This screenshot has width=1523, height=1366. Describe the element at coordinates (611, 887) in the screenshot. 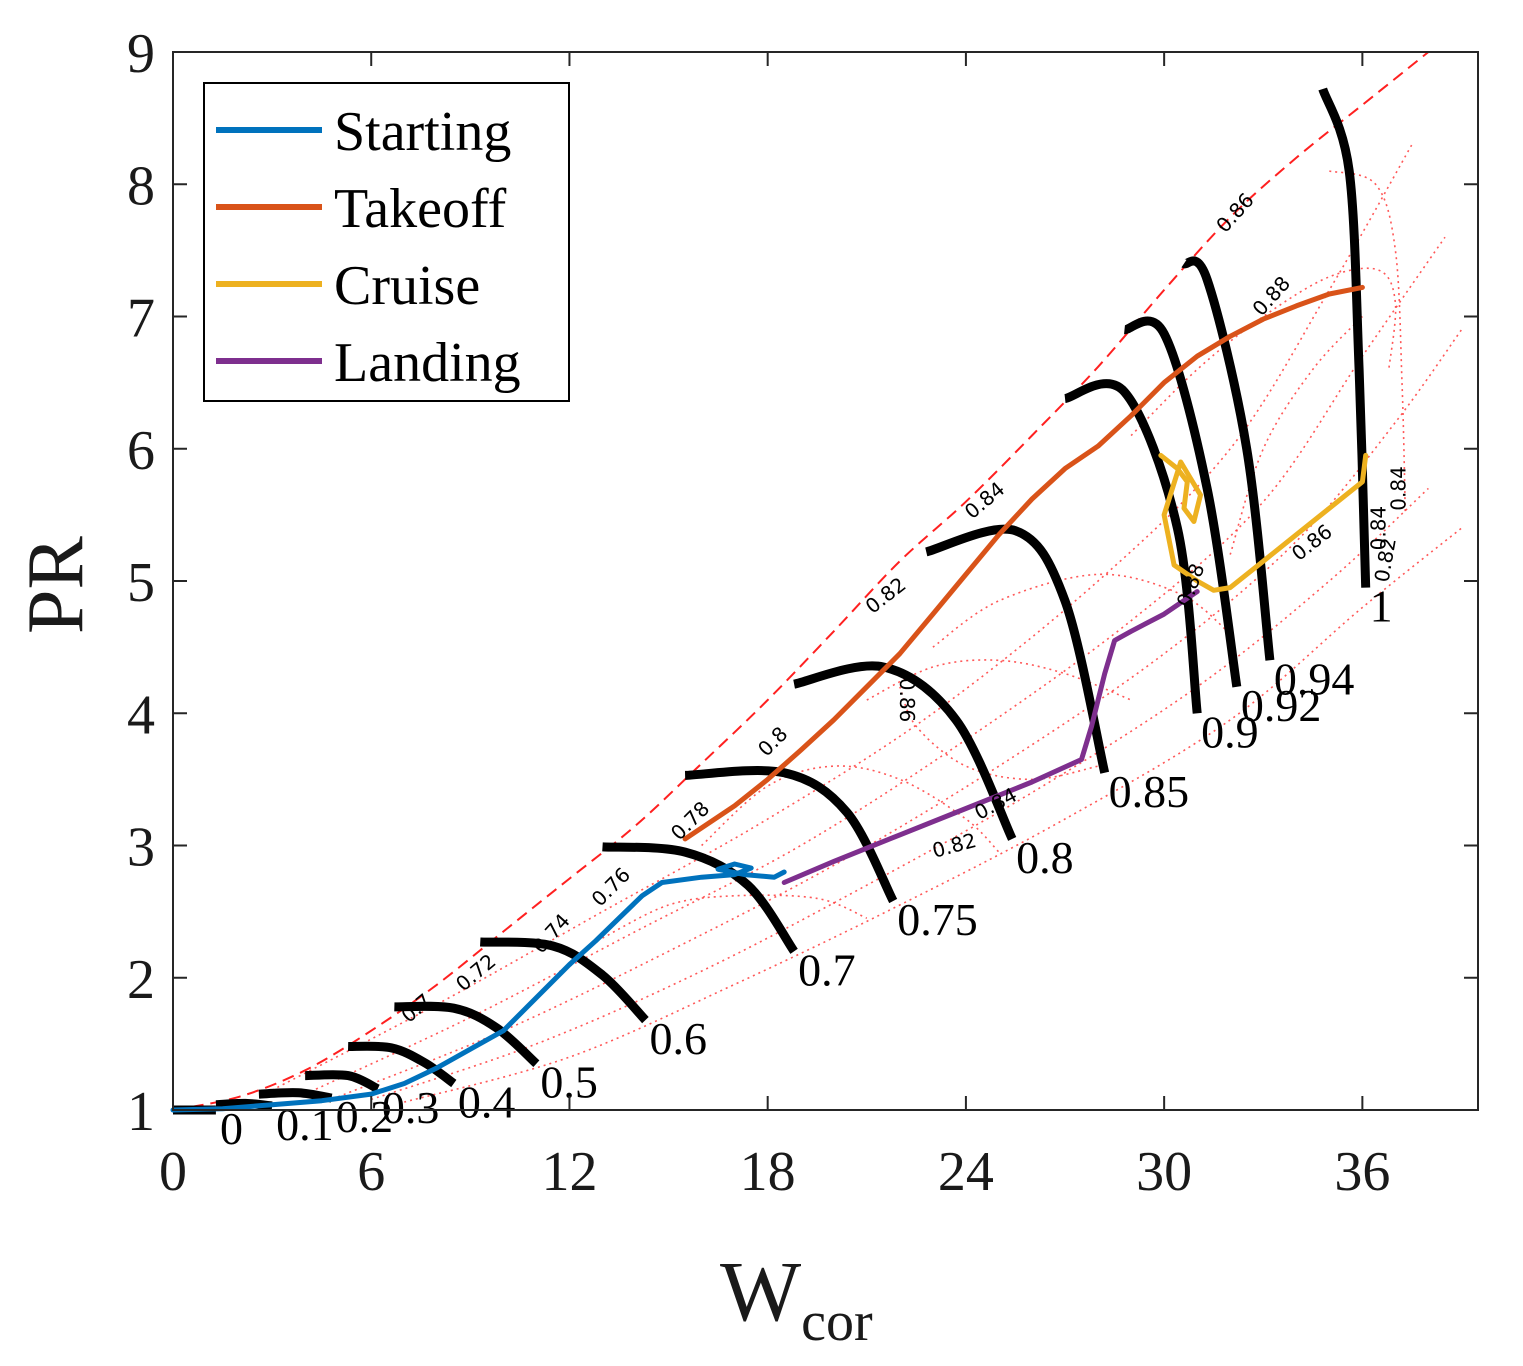

I see `efficiency-label: 0.76` at that location.